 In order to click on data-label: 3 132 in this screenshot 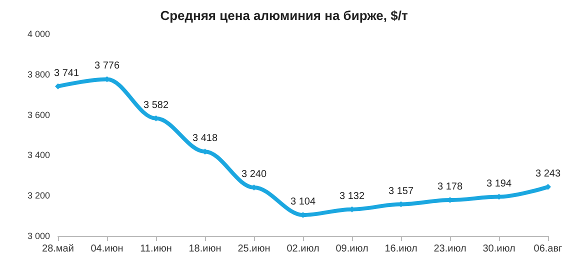, I will do `click(352, 196)`.